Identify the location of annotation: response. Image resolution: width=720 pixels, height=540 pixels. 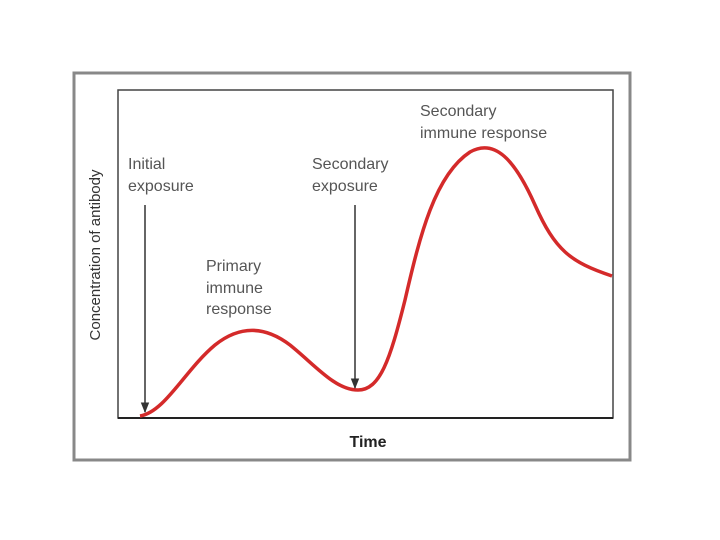
(239, 309).